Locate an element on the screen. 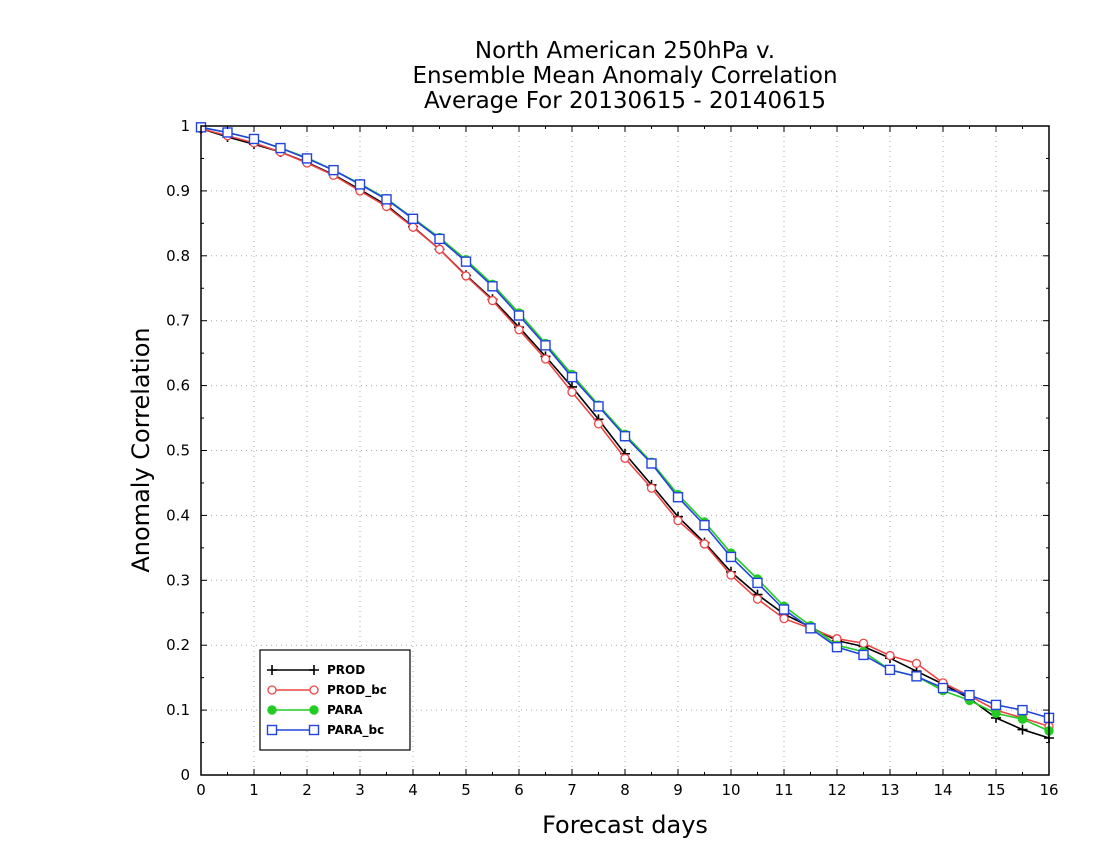  chart-title-line-3: Average For 20130615 - 20140615 is located at coordinates (625, 101).